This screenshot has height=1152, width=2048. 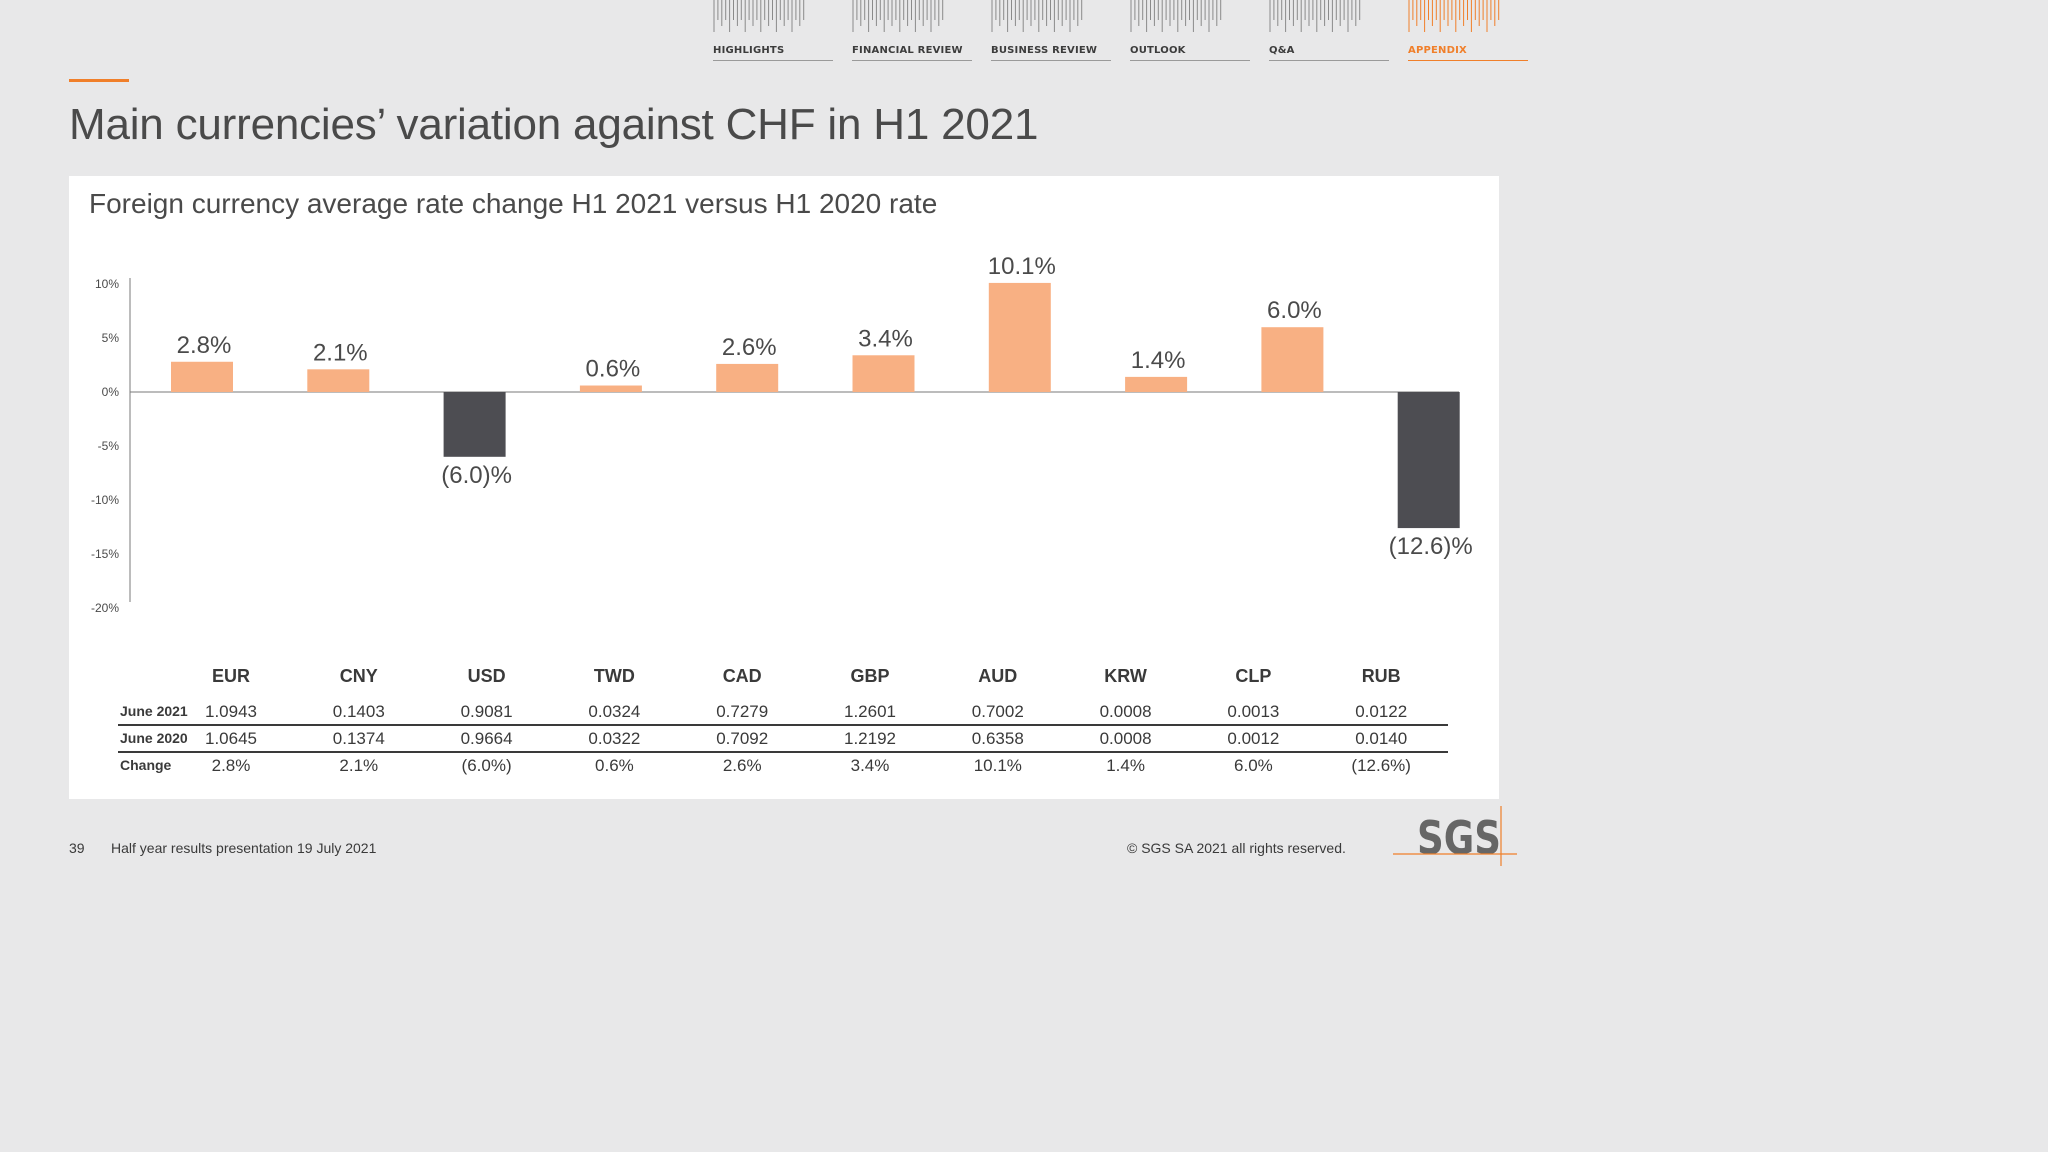 I want to click on bar-usd, so click(x=474, y=424).